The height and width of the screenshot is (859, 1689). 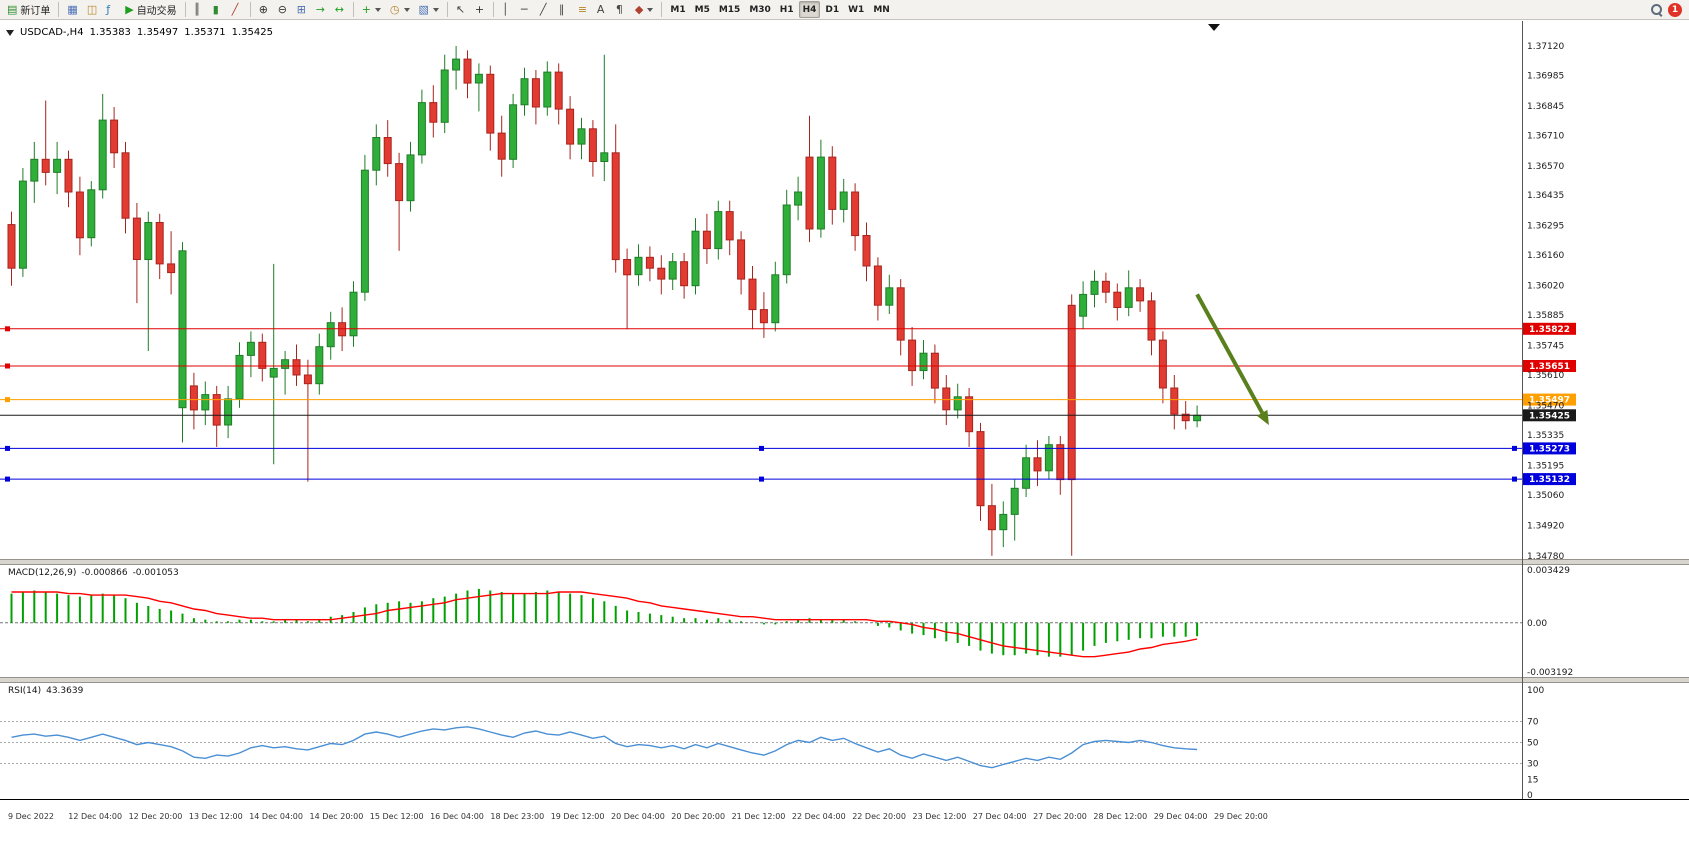 I want to click on timeframe-m15: M15, so click(x=729, y=9).